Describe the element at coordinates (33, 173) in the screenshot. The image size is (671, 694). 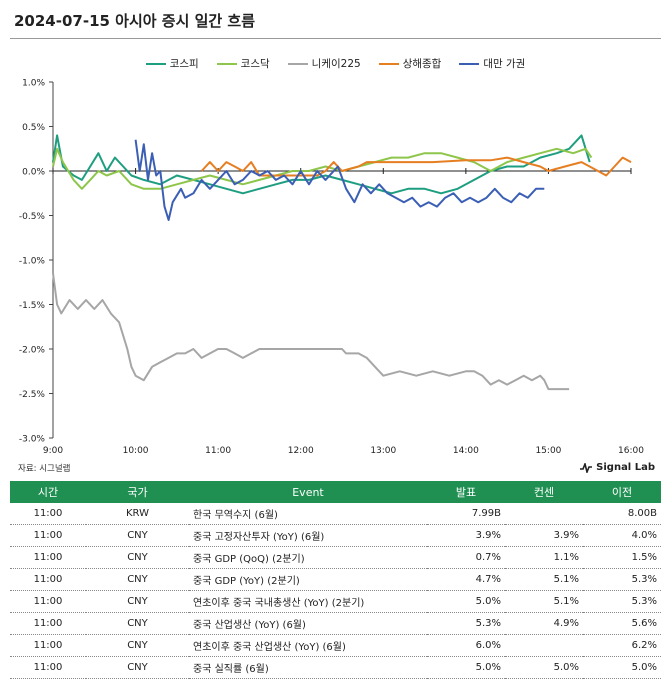
I see `y-tick-label: 0.0%` at that location.